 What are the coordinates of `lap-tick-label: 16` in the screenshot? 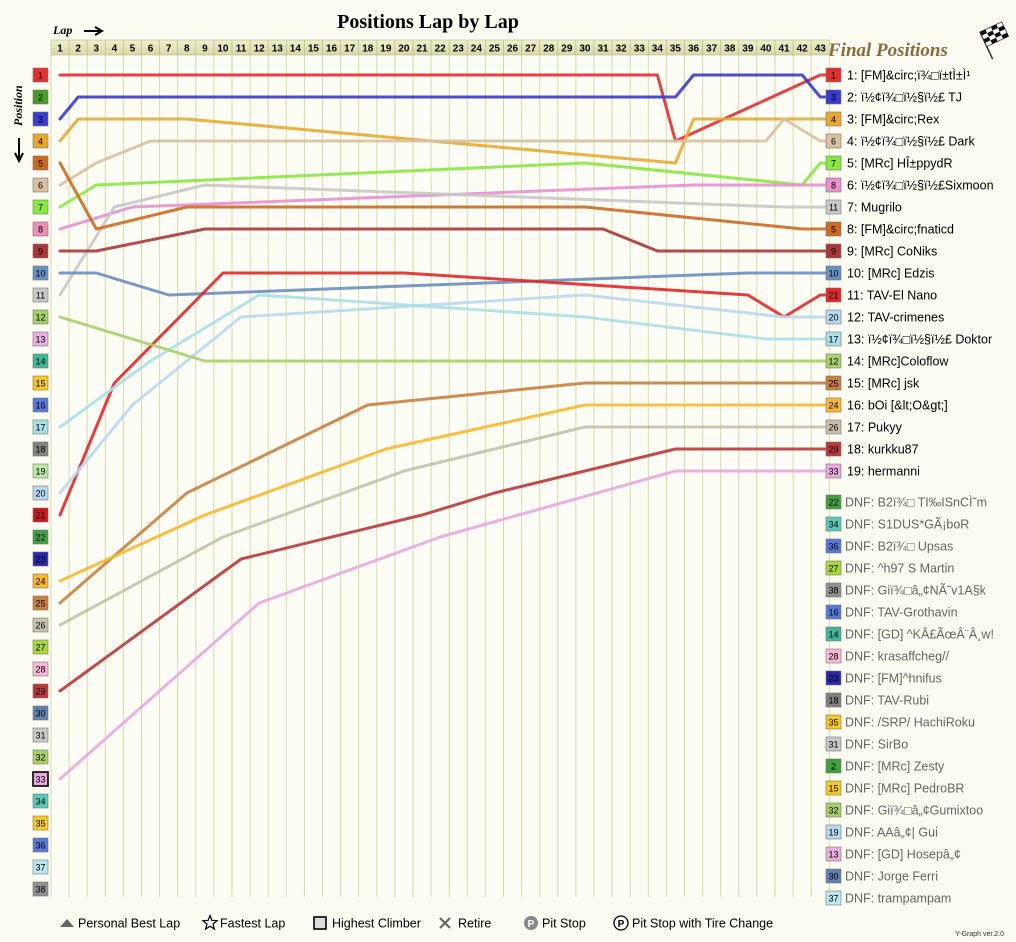 It's located at (332, 49).